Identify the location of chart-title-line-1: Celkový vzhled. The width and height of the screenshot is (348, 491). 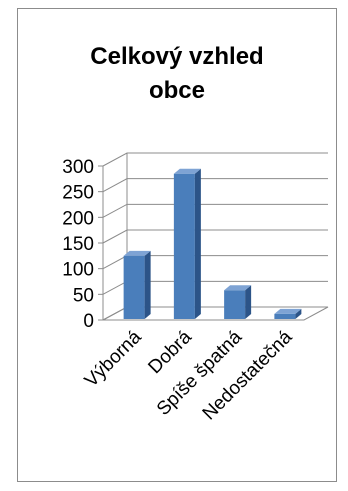
(177, 56).